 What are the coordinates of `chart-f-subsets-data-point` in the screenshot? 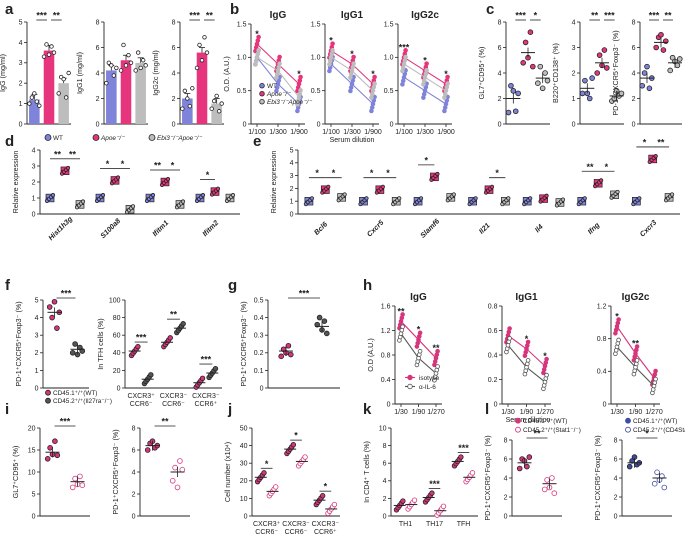 It's located at (215, 368).